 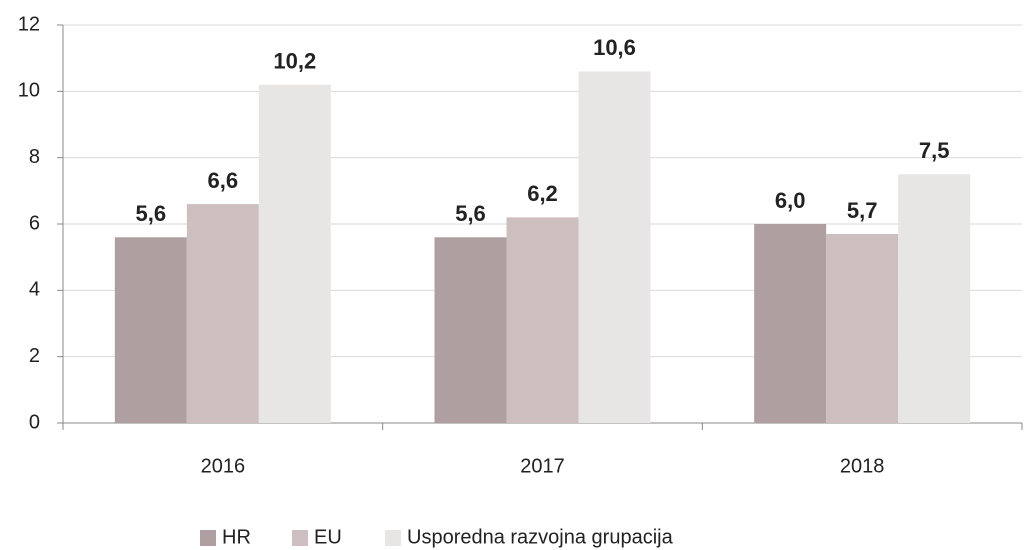 I want to click on value-label: 6,6, so click(x=223, y=180).